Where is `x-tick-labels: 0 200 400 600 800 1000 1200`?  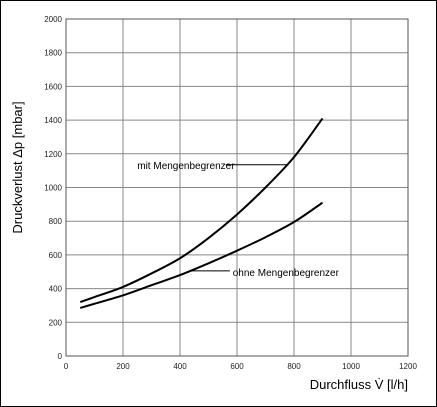
x-tick-labels: 0 200 400 600 800 1000 1200 is located at coordinates (241, 366).